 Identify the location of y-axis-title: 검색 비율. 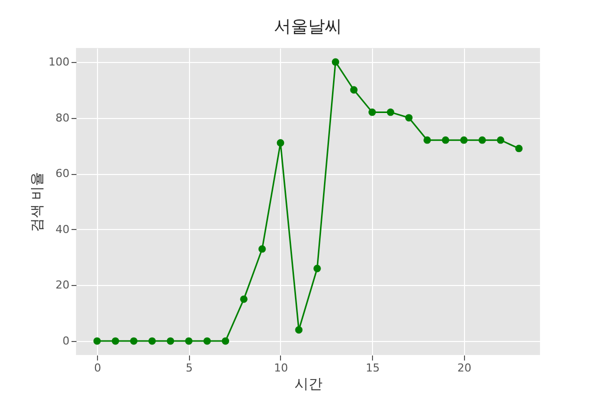
(38, 202).